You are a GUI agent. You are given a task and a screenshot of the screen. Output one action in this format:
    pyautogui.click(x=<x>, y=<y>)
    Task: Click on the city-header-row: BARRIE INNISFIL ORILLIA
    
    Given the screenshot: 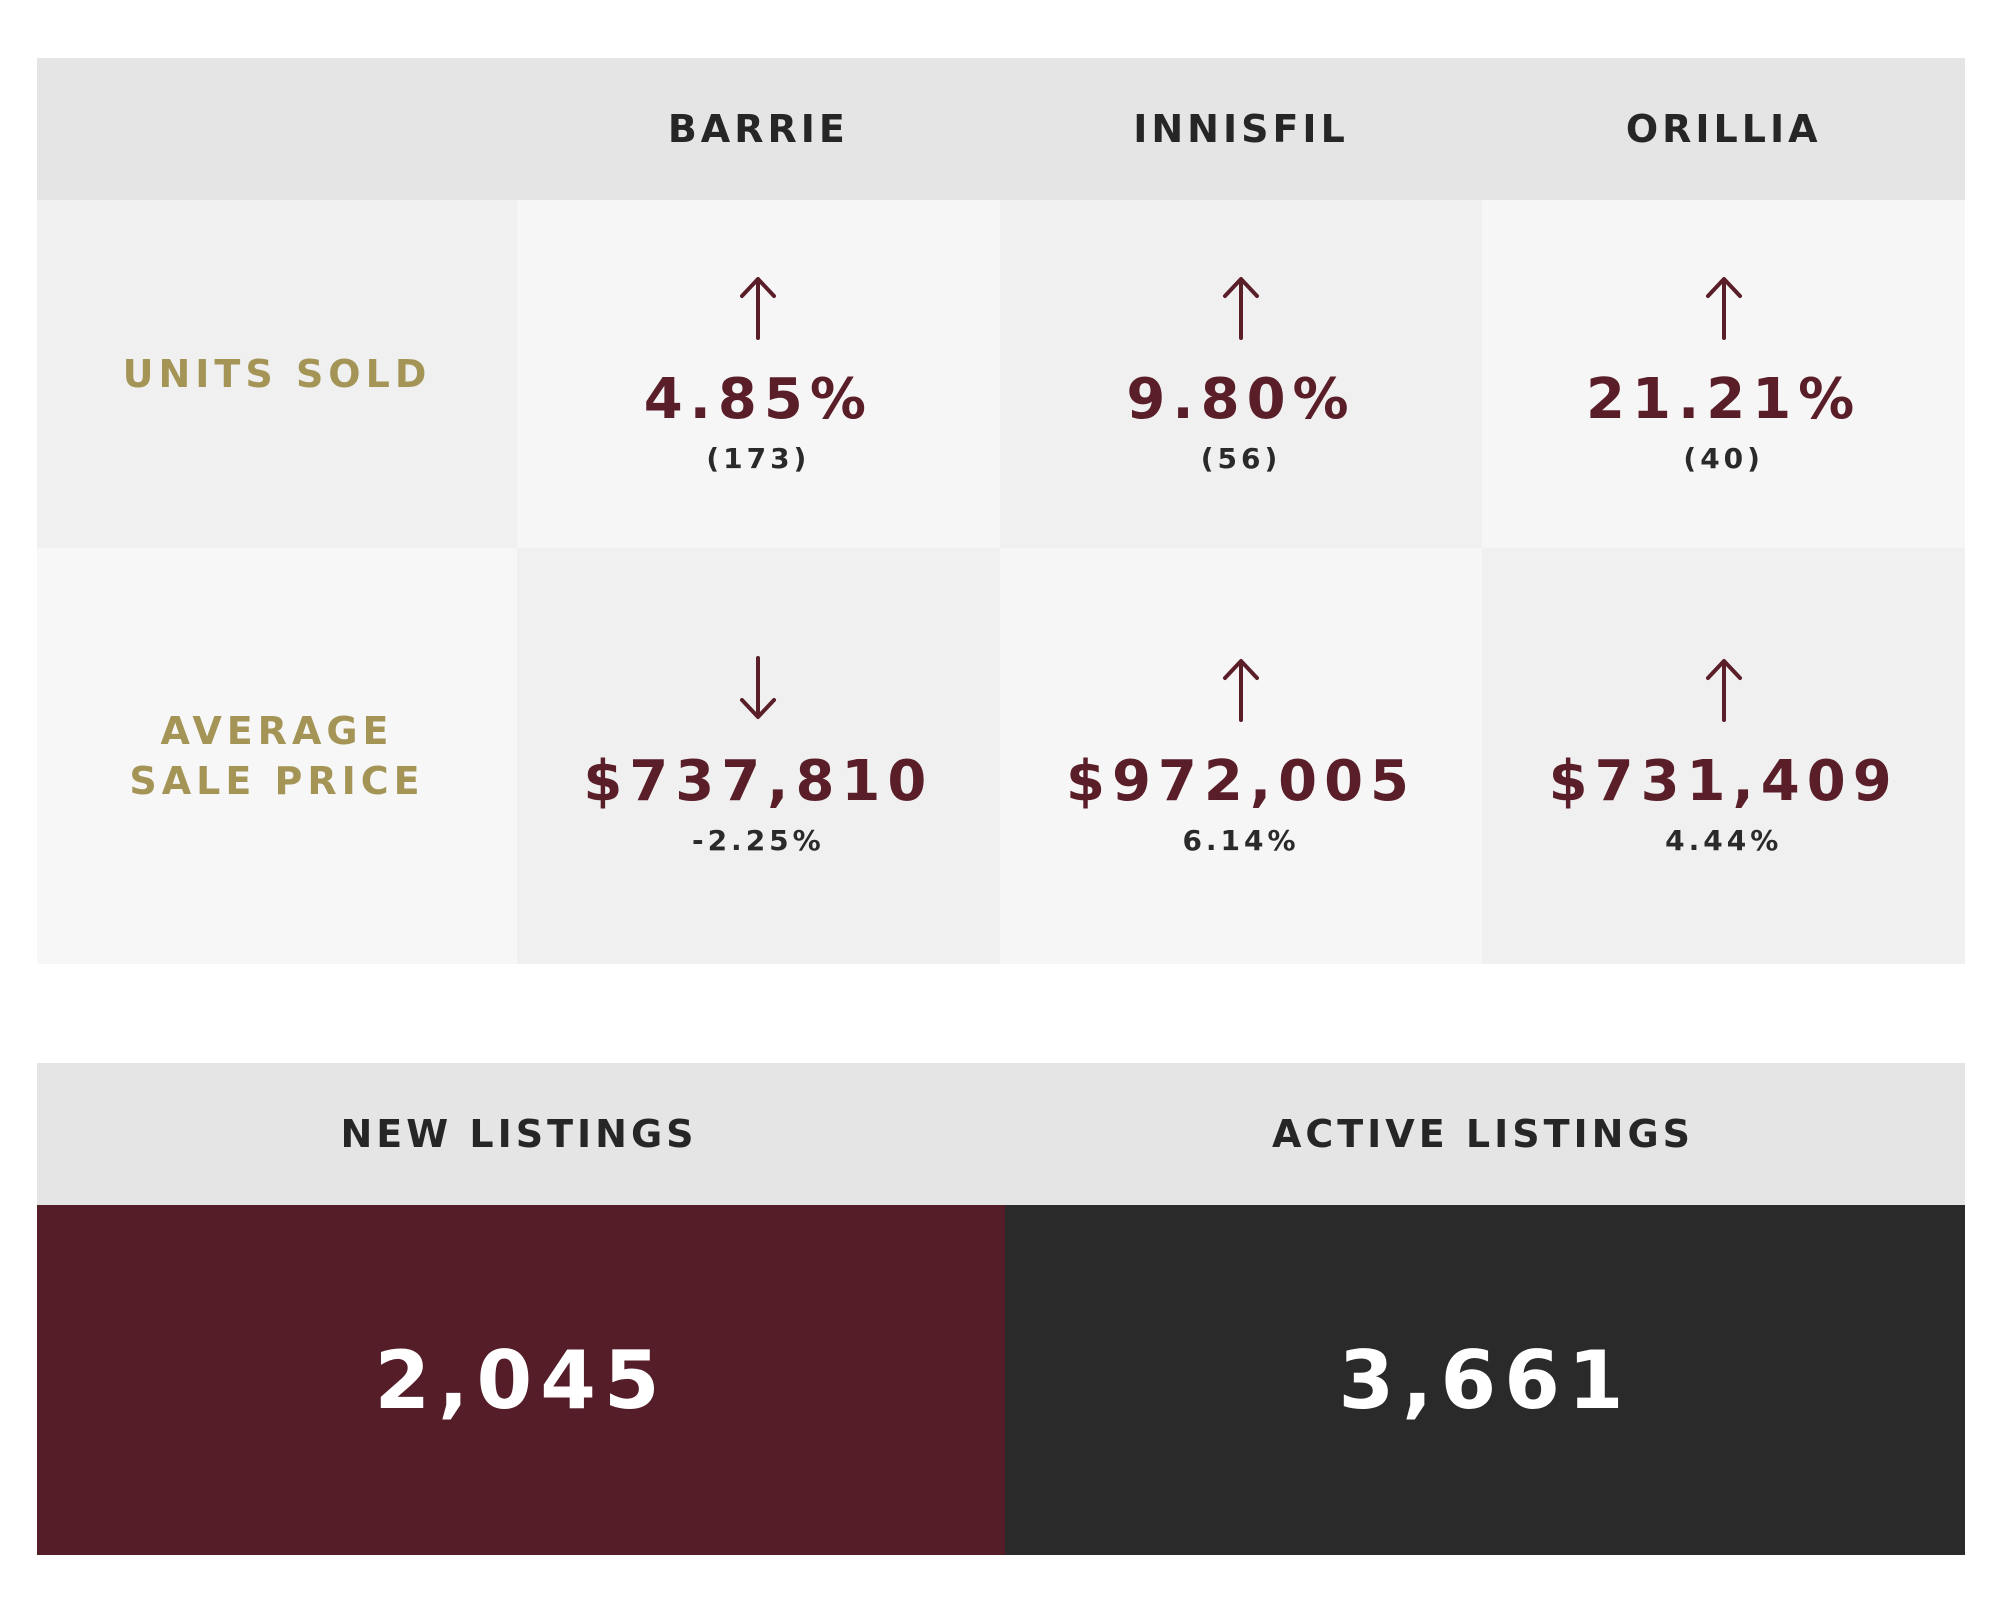 What is the action you would take?
    pyautogui.click(x=1001, y=129)
    